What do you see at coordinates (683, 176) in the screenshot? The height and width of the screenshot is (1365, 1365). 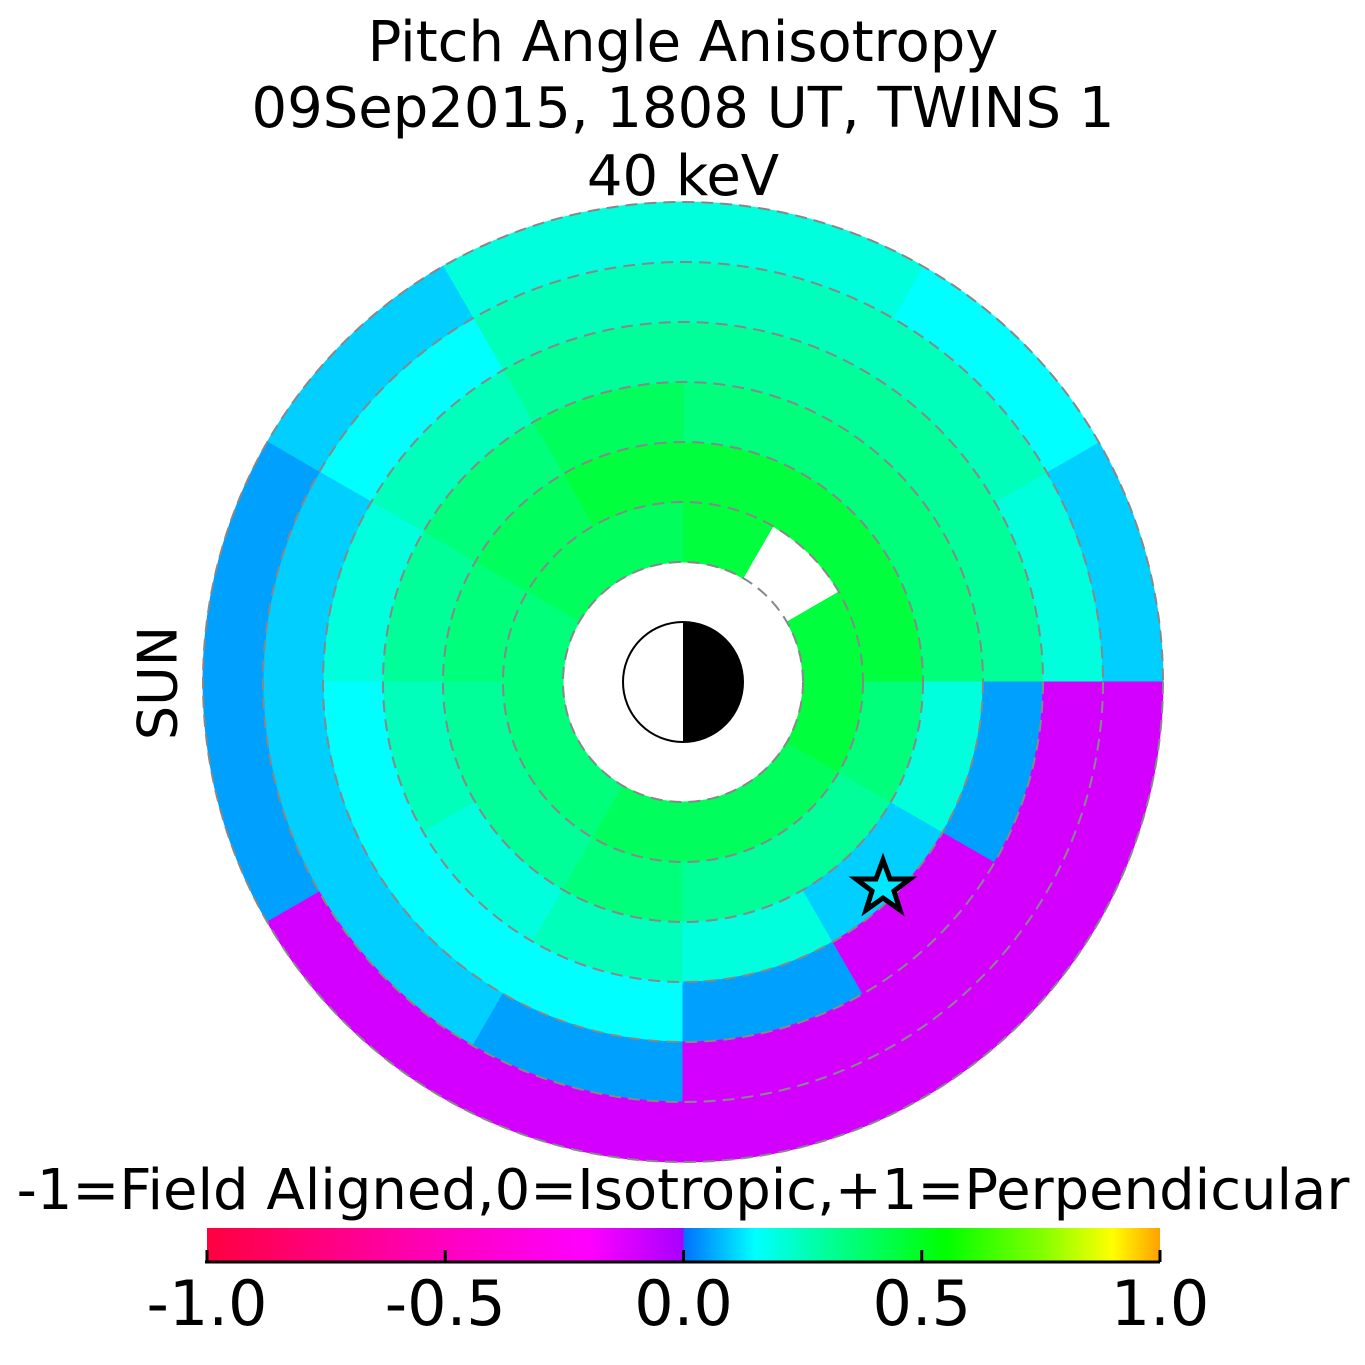 I see `title: 40 keV` at bounding box center [683, 176].